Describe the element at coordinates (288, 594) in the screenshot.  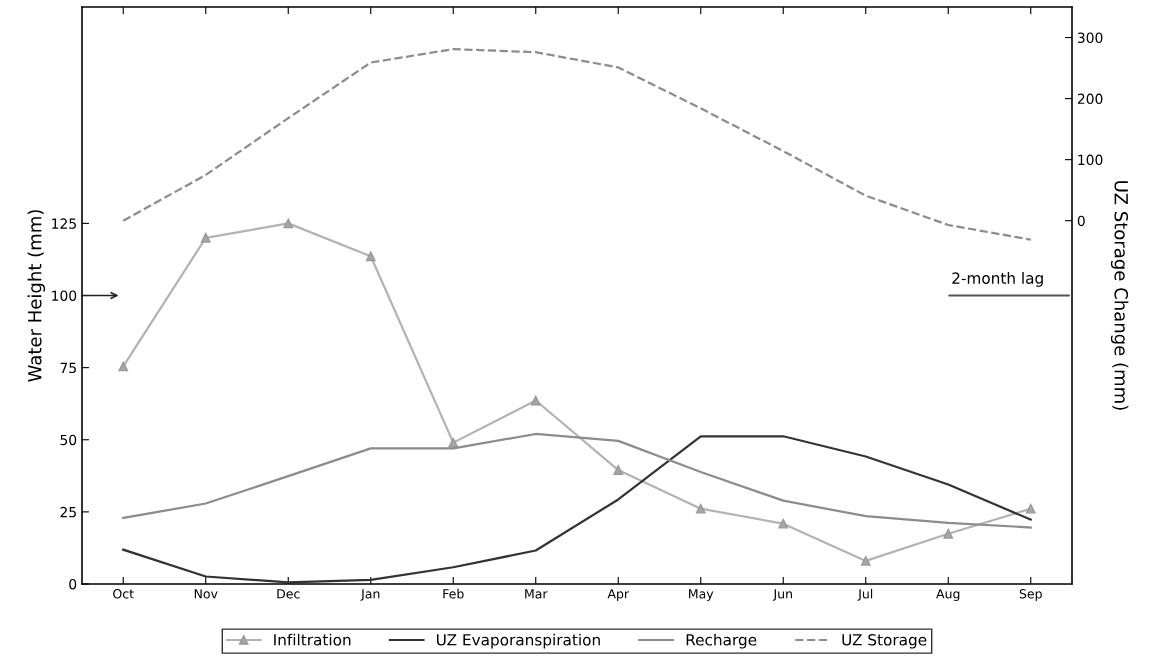
I see `x-tick-label: Dec` at that location.